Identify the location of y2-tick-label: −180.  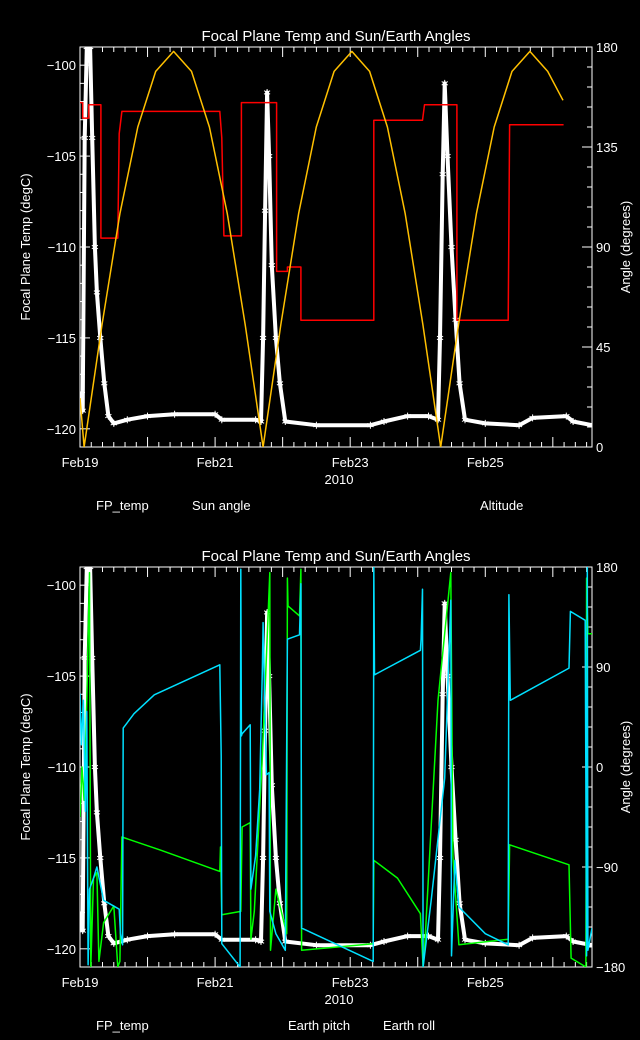
(610, 967).